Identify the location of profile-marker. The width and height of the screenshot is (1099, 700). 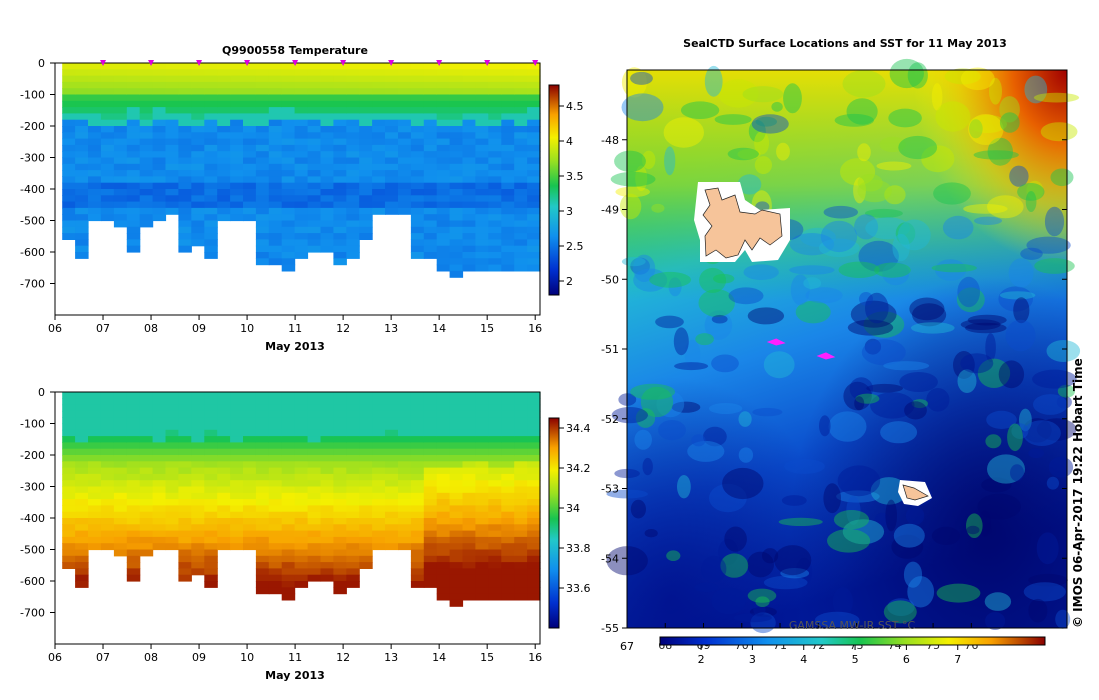
(487, 63).